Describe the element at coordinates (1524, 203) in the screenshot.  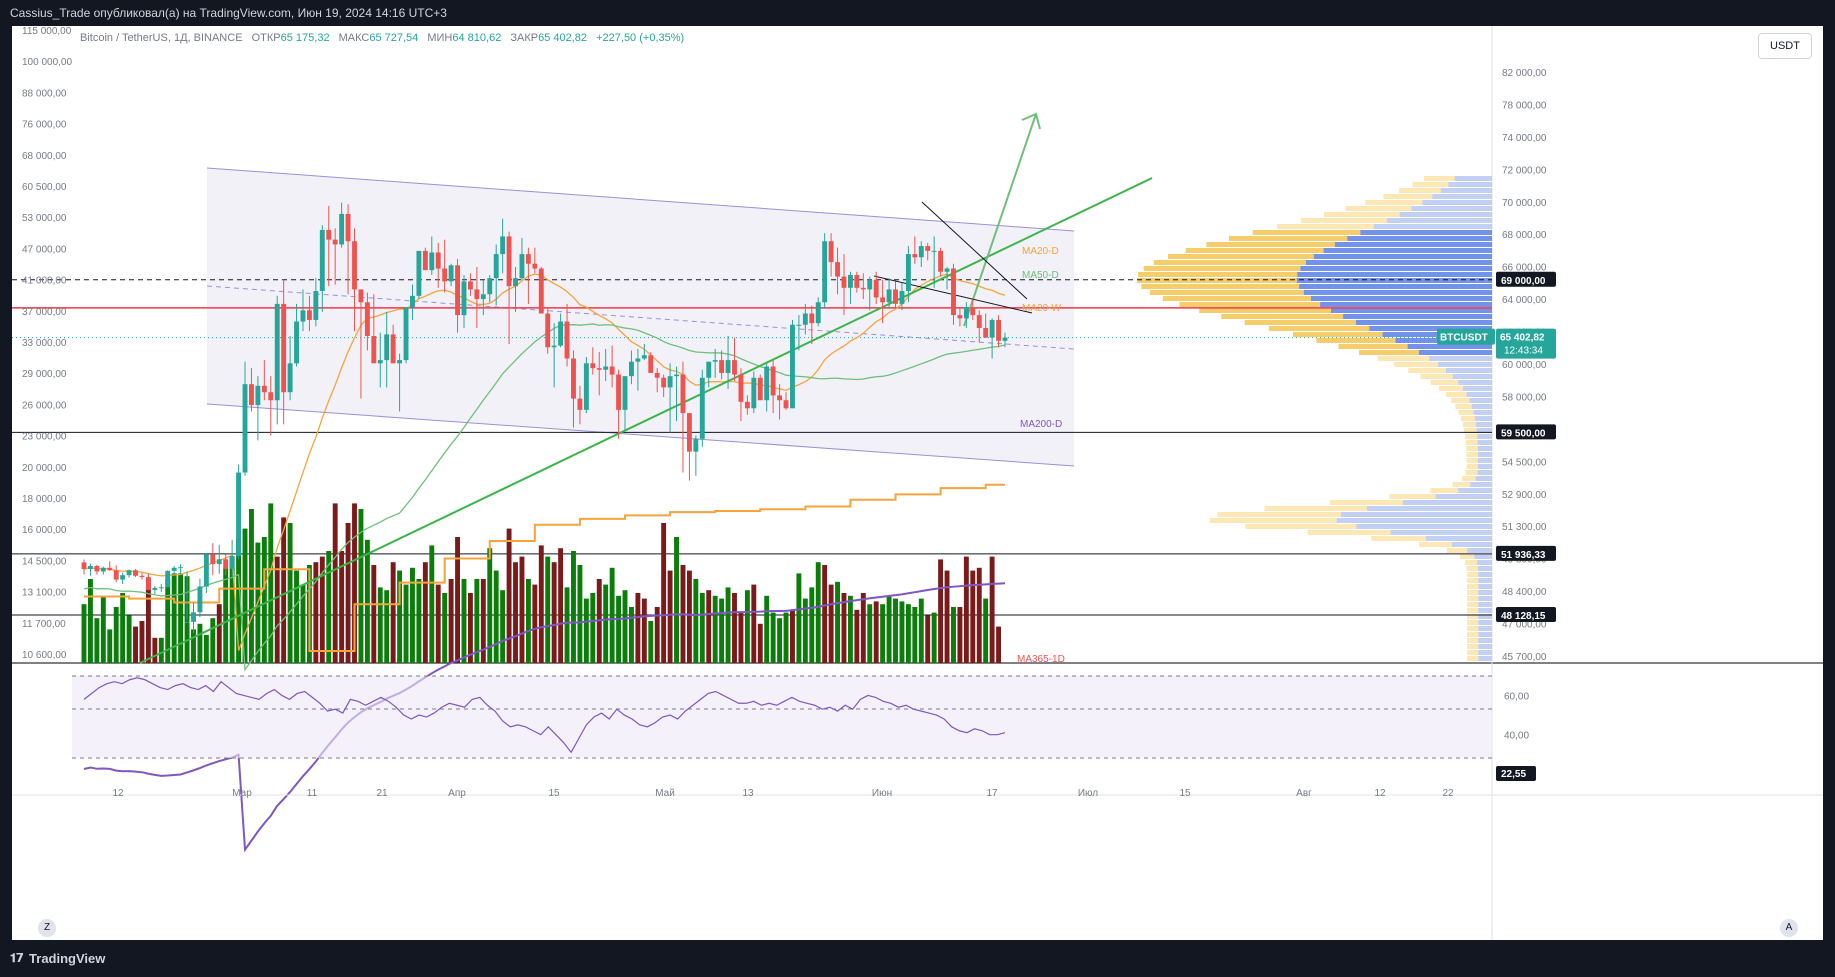
I see `right-axis-tick-label: 70 000,00` at that location.